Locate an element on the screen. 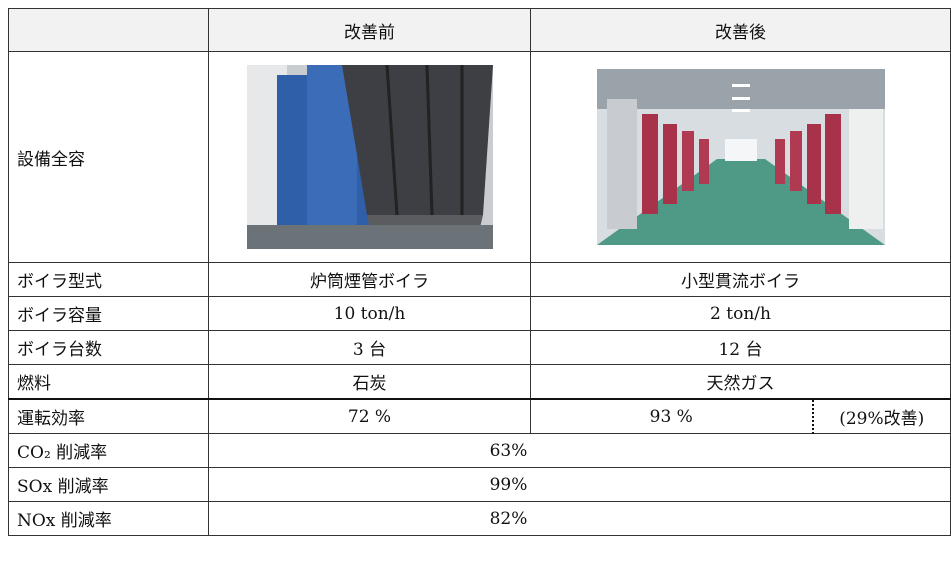  efficiency-row: 運転効率 72 % 93 % (29%改善) is located at coordinates (479, 416).